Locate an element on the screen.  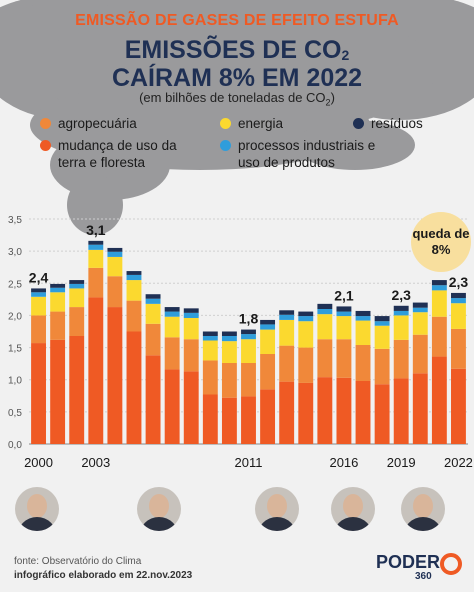
credit-note: infográfico elaborado em 22.nov.2023 is located at coordinates (103, 575).